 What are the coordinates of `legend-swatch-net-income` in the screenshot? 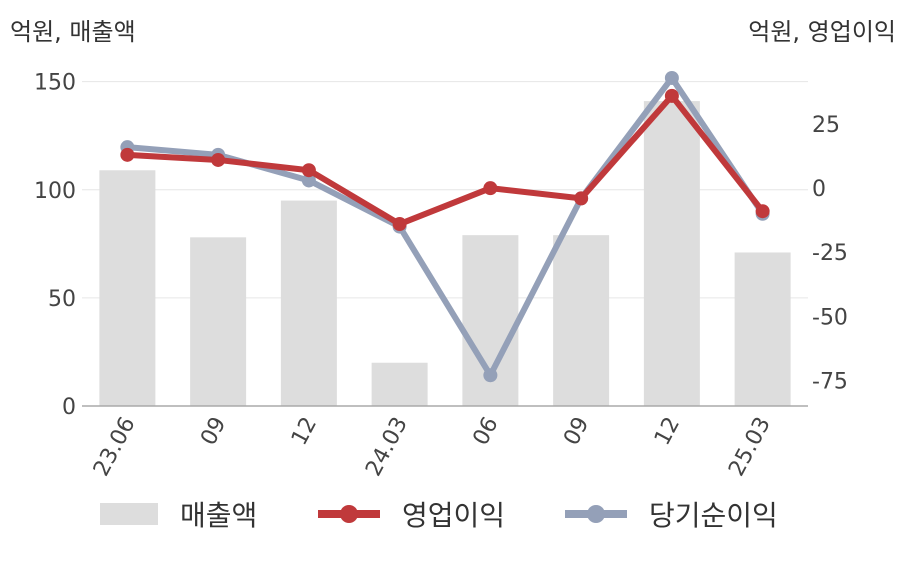 It's located at (596, 514).